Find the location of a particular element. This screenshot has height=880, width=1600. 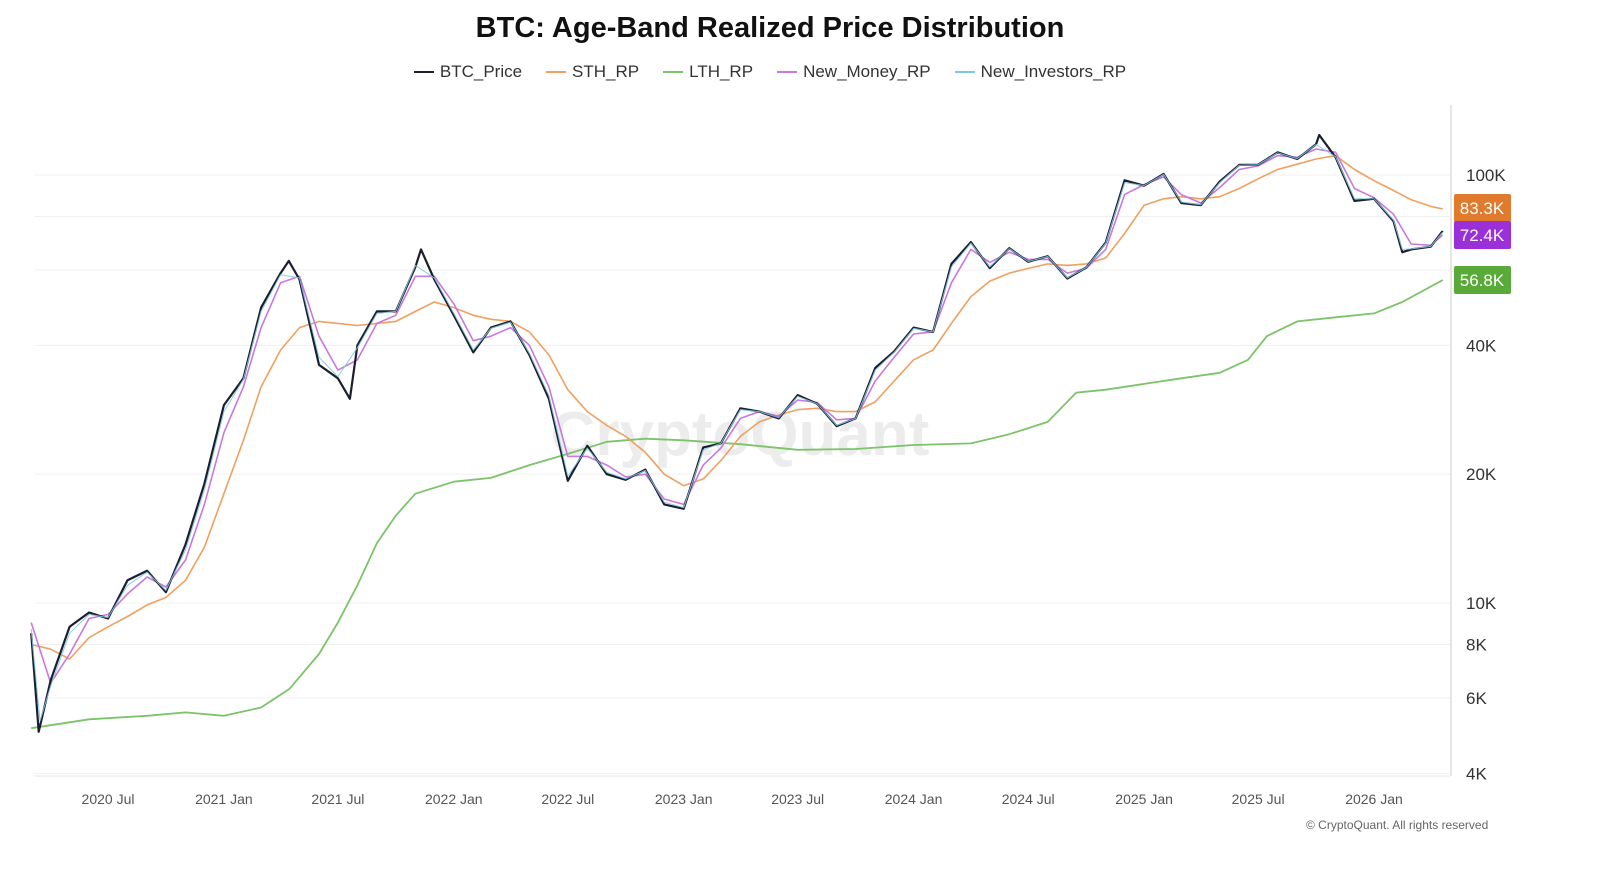

x-tick-label: 2025 Jan is located at coordinates (1144, 799).